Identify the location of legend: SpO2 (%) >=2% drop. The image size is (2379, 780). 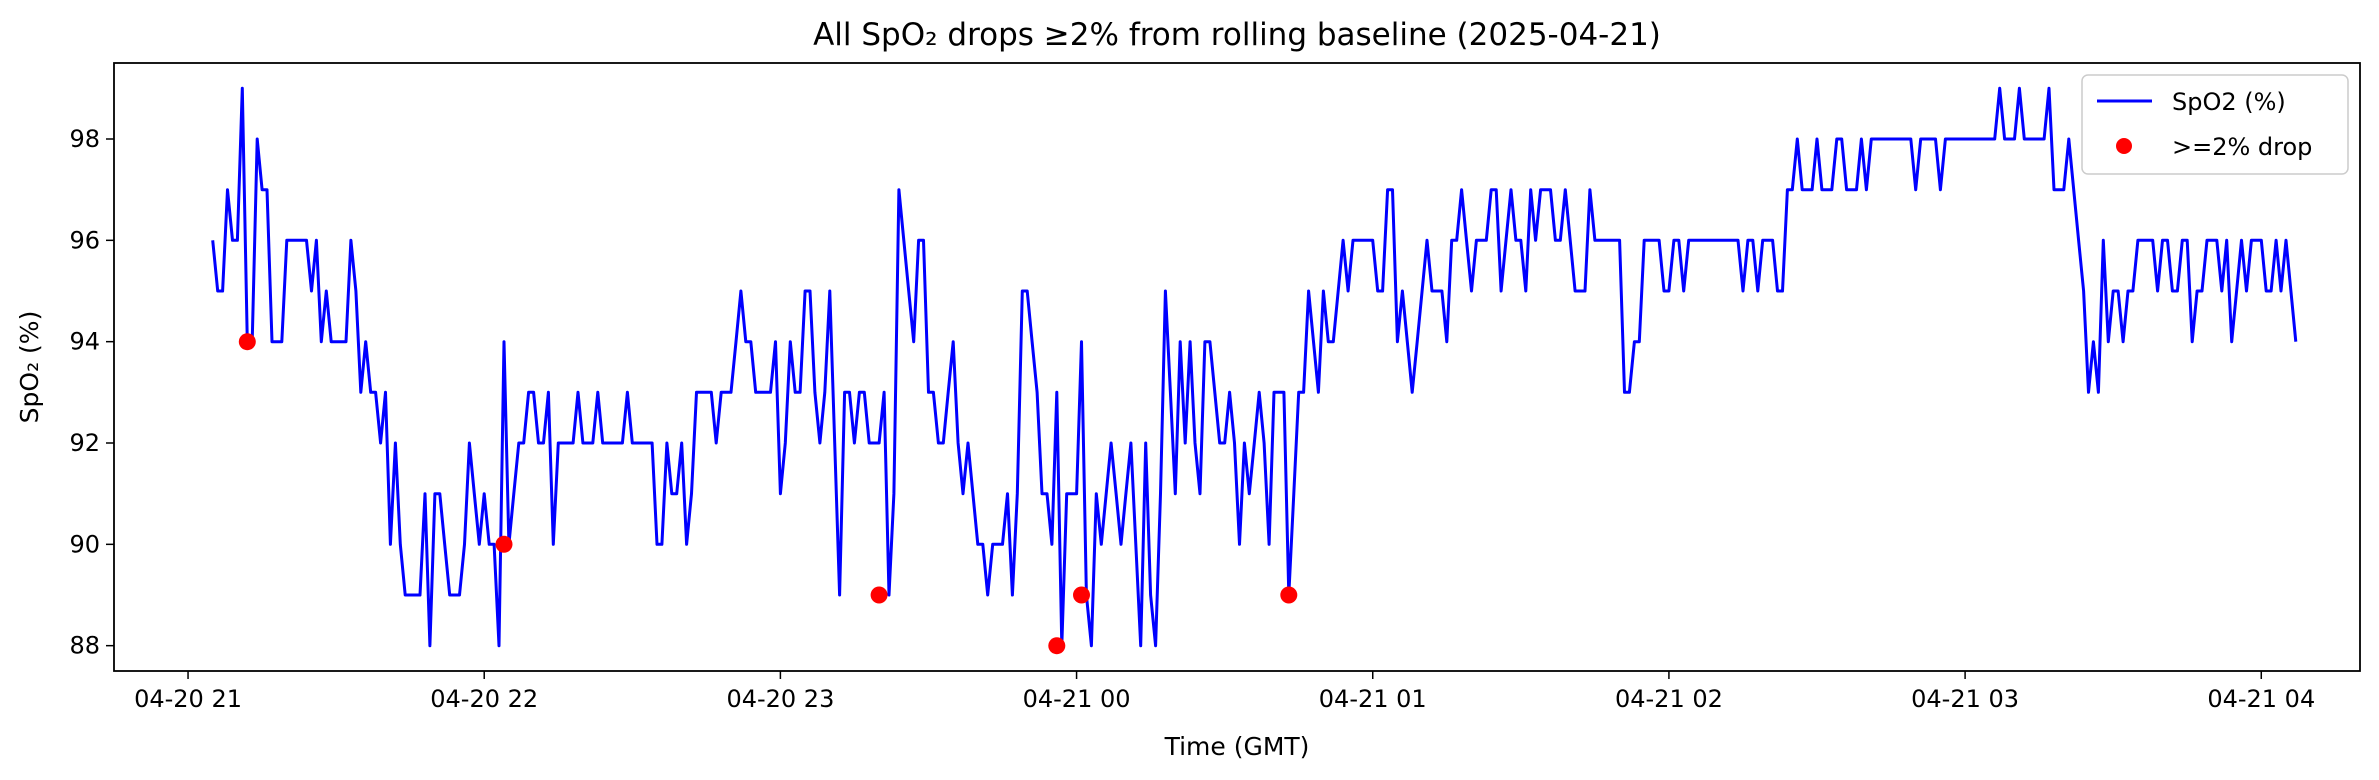
(2215, 124).